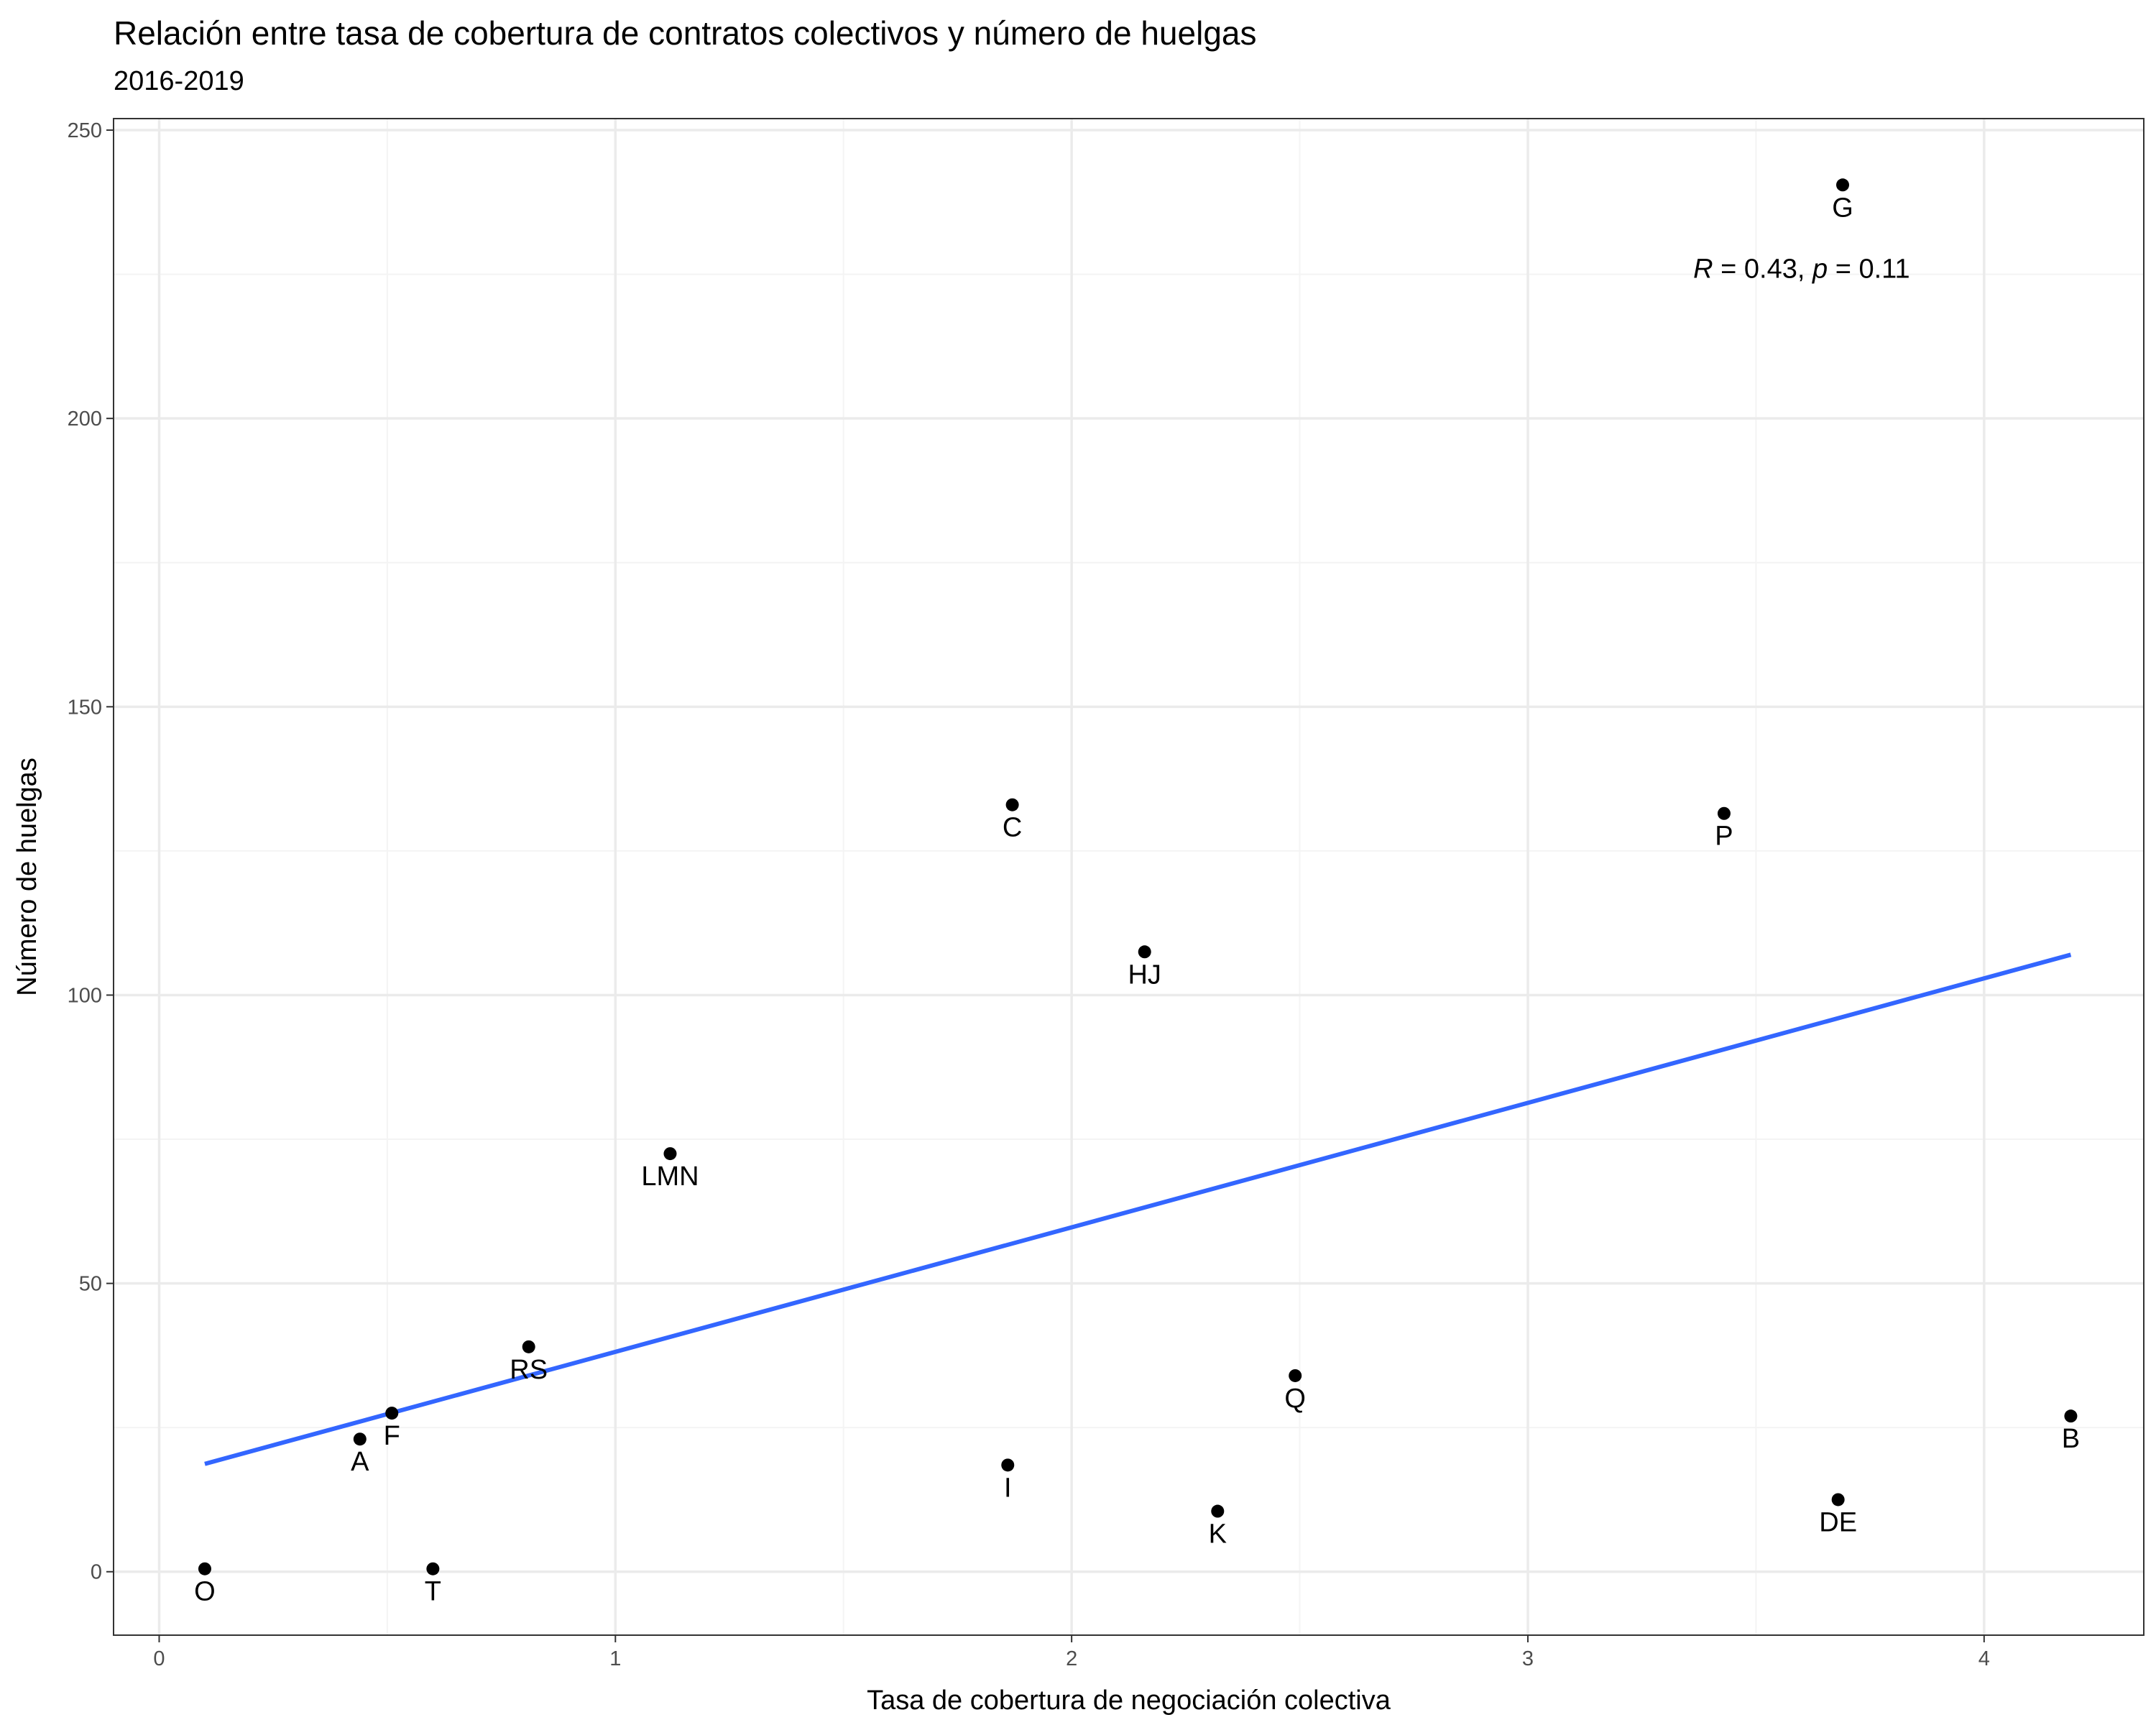 The width and height of the screenshot is (2156, 1725). Describe the element at coordinates (670, 1177) in the screenshot. I see `point-label-lmn: LMN` at that location.